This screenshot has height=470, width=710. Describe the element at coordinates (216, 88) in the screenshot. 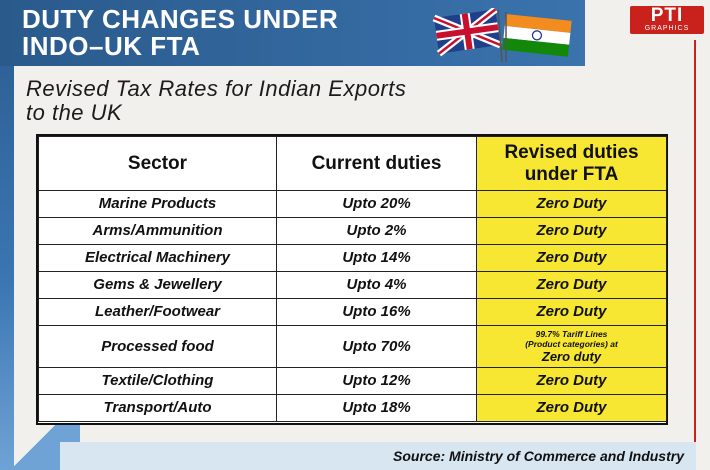

I see `subtitle-line-1: Revised Tax Rates for Indian Exports` at that location.